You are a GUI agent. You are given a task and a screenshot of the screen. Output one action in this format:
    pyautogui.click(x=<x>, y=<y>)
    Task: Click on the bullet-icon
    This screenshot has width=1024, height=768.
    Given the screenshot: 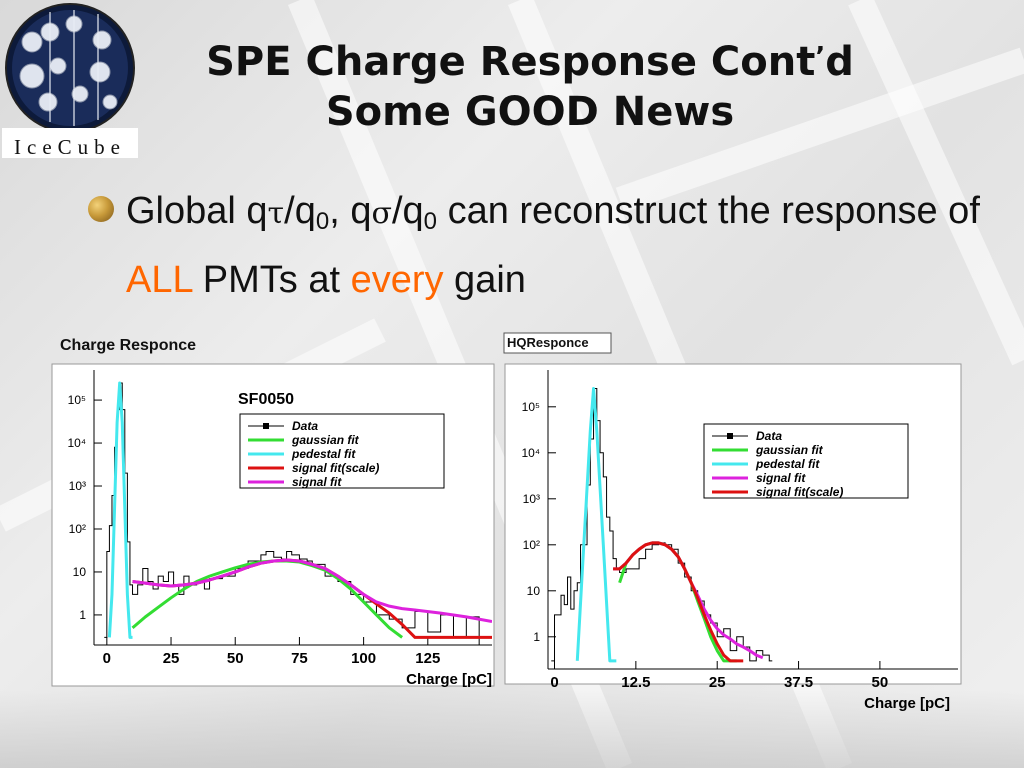 What is the action you would take?
    pyautogui.click(x=101, y=209)
    